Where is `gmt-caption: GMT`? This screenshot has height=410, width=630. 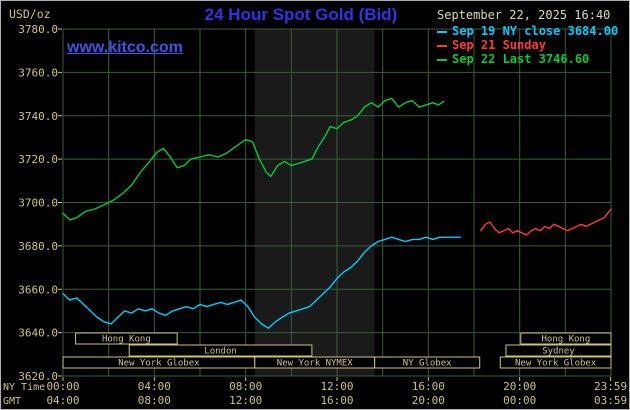
gmt-caption: GMT is located at coordinates (12, 401).